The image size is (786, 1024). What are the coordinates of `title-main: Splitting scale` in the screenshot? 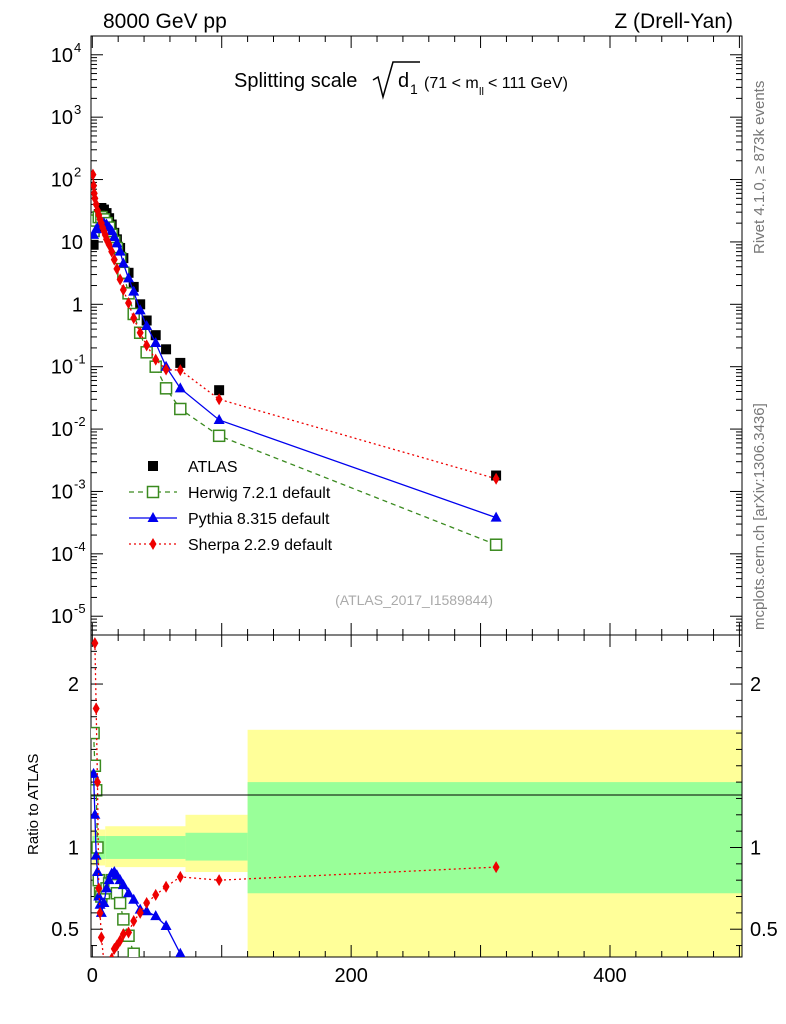 It's located at (295, 81).